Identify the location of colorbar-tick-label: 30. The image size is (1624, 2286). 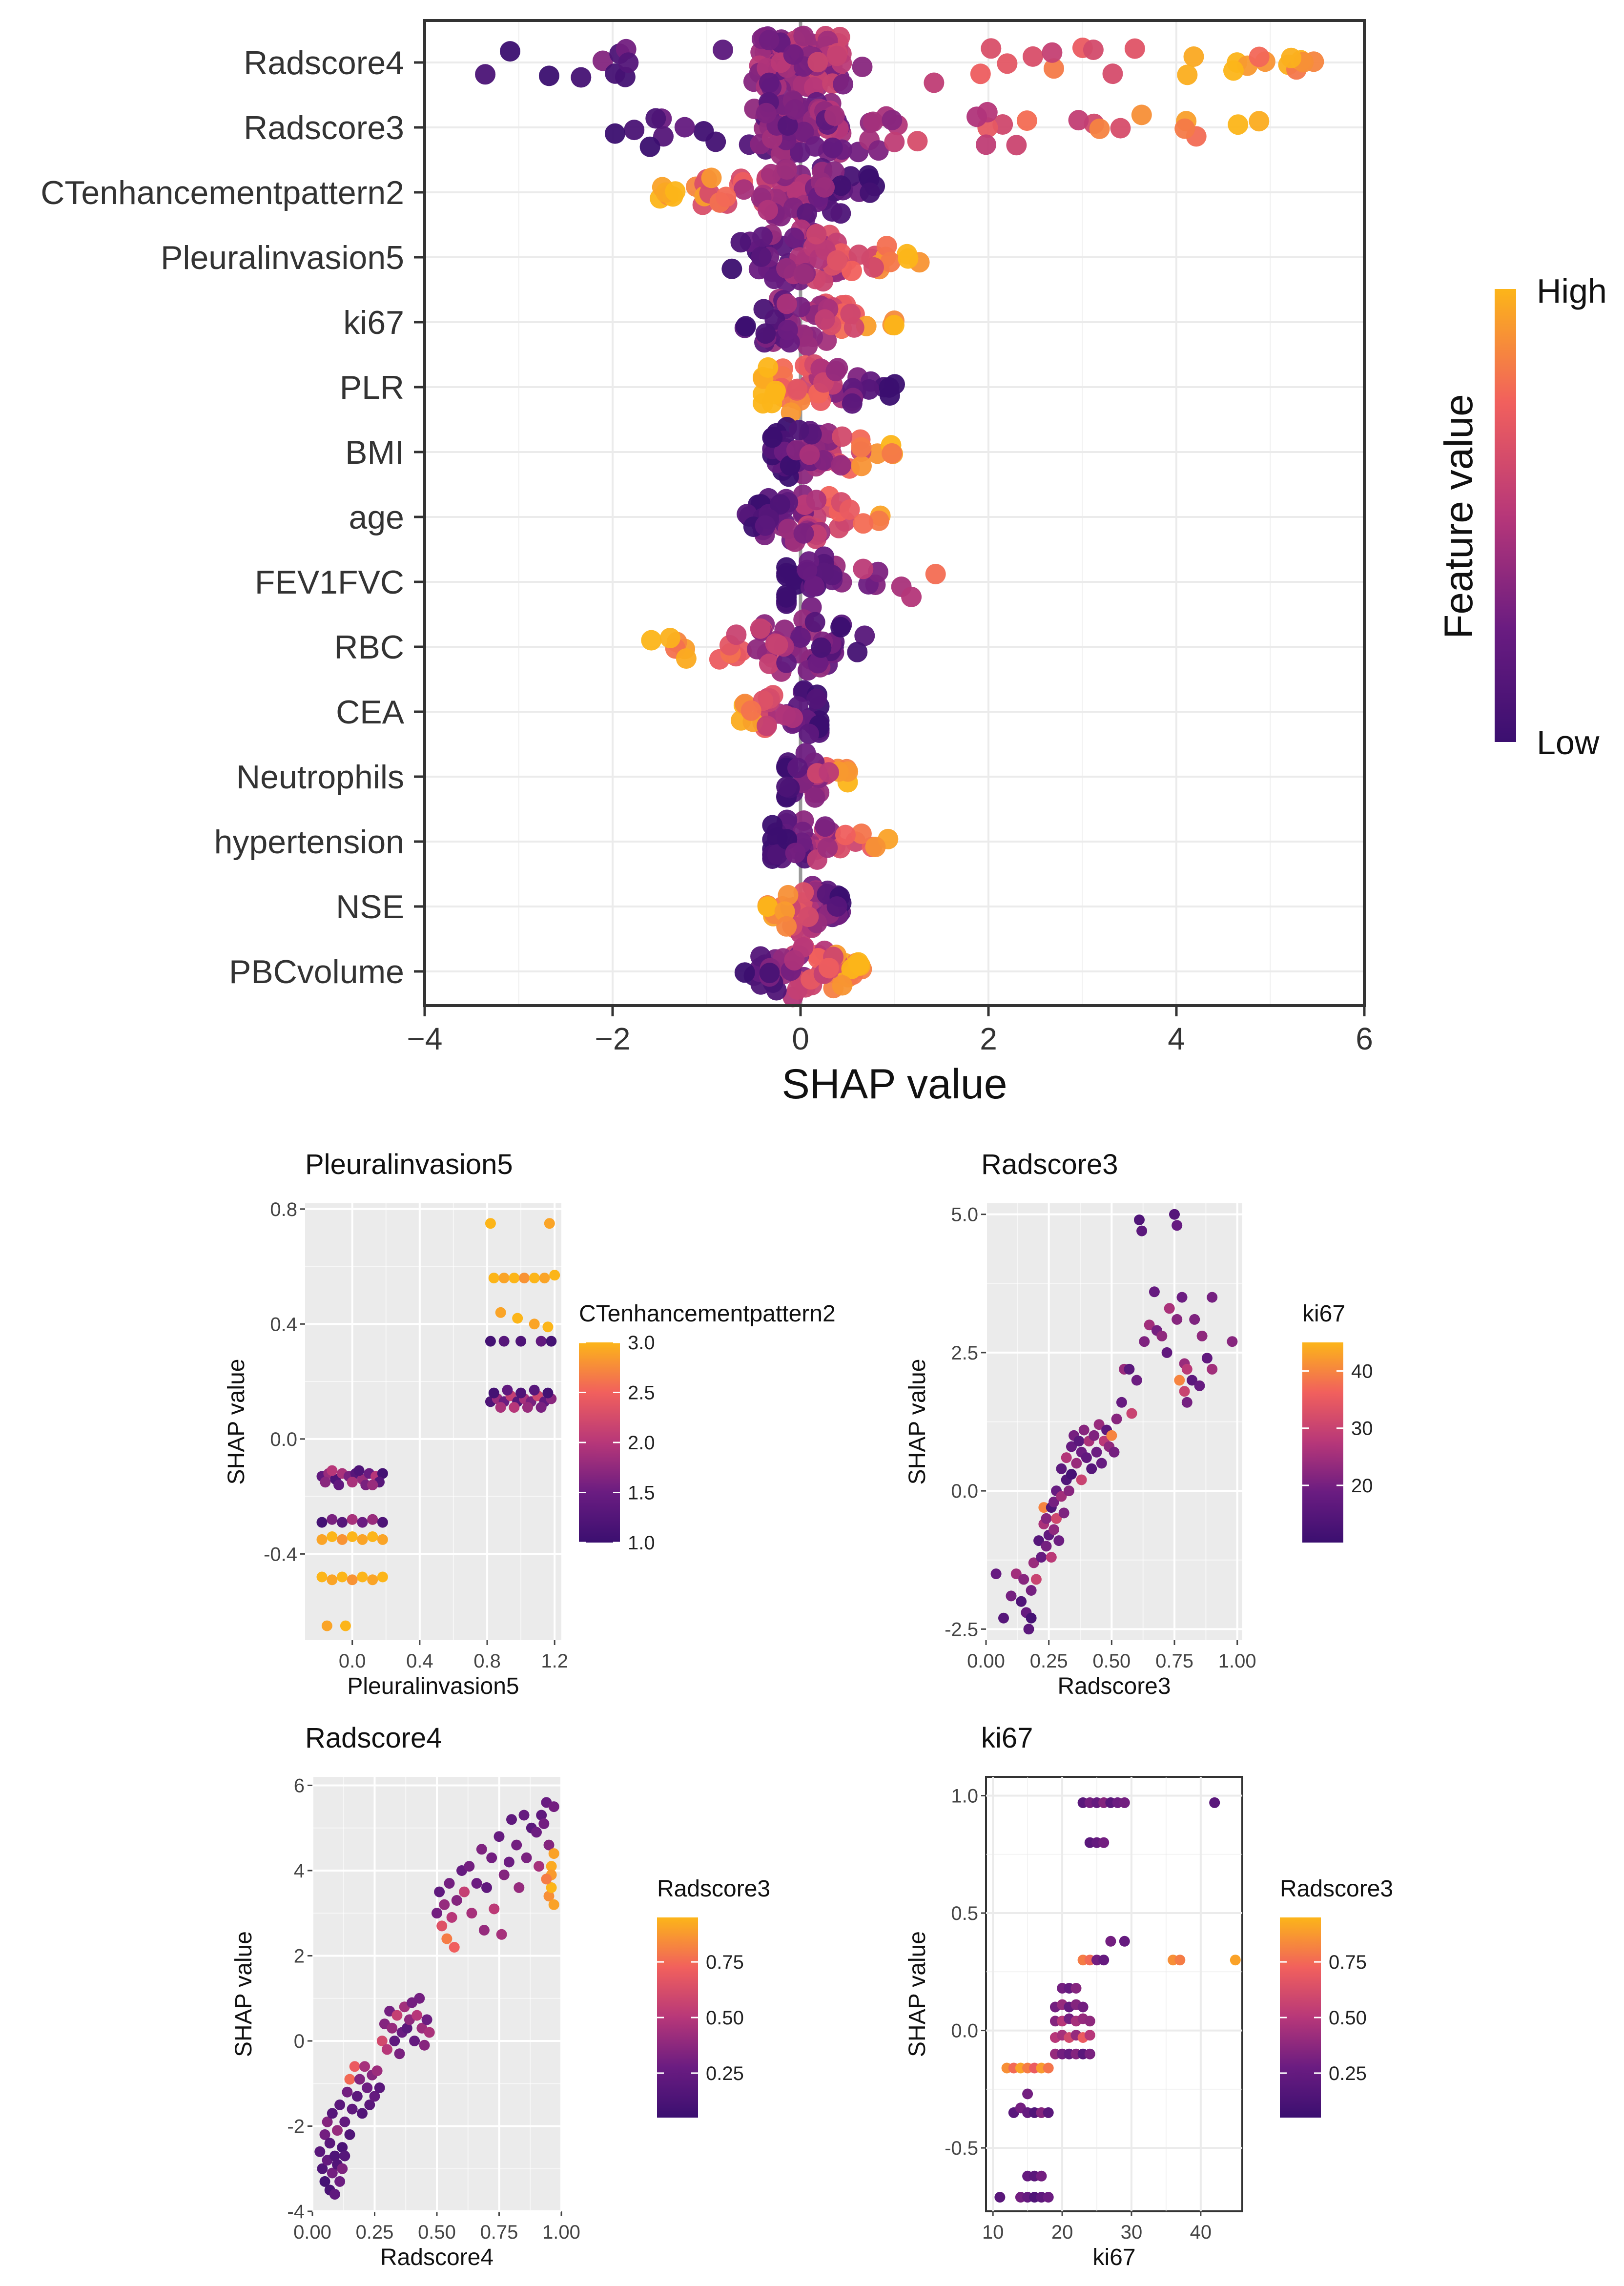
(1362, 1429).